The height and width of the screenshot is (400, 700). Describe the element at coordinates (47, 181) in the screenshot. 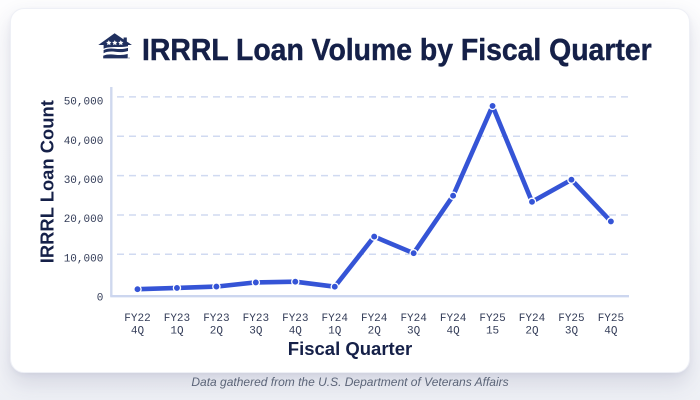

I see `svg-text: IRRRL Loan Count` at that location.